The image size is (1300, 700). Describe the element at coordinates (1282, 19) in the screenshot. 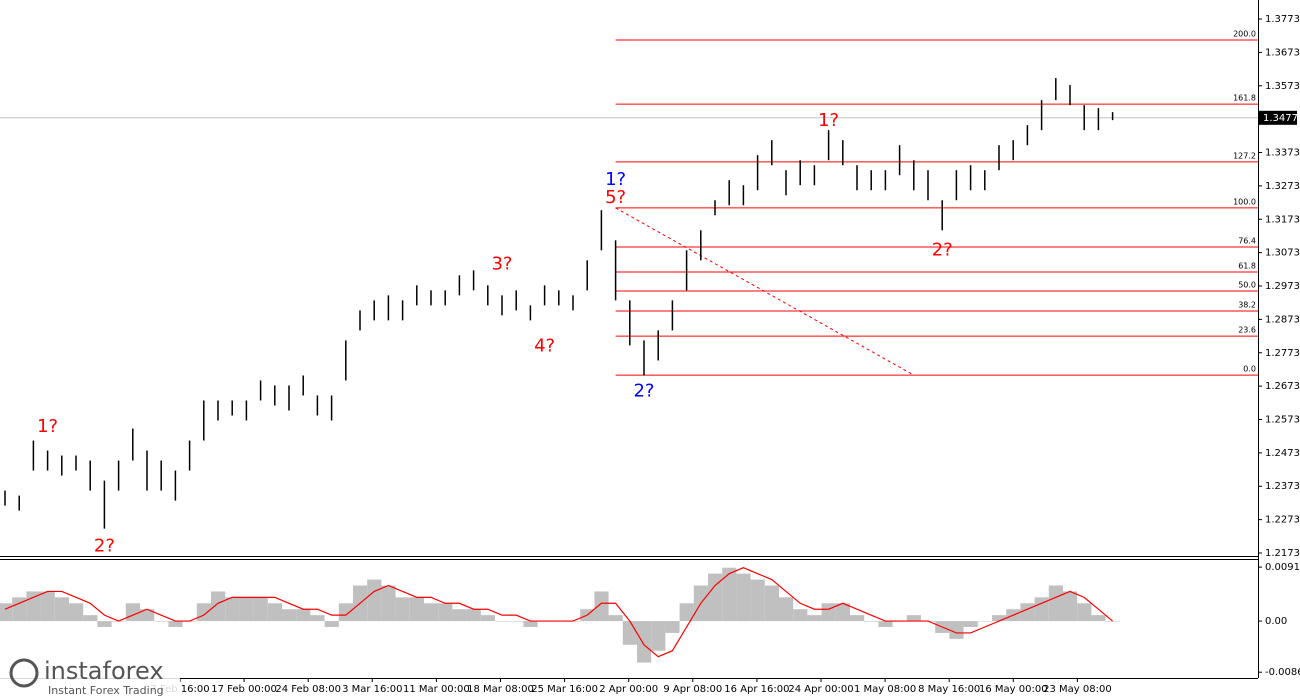

I see `y-tick-label: 1.3773` at that location.